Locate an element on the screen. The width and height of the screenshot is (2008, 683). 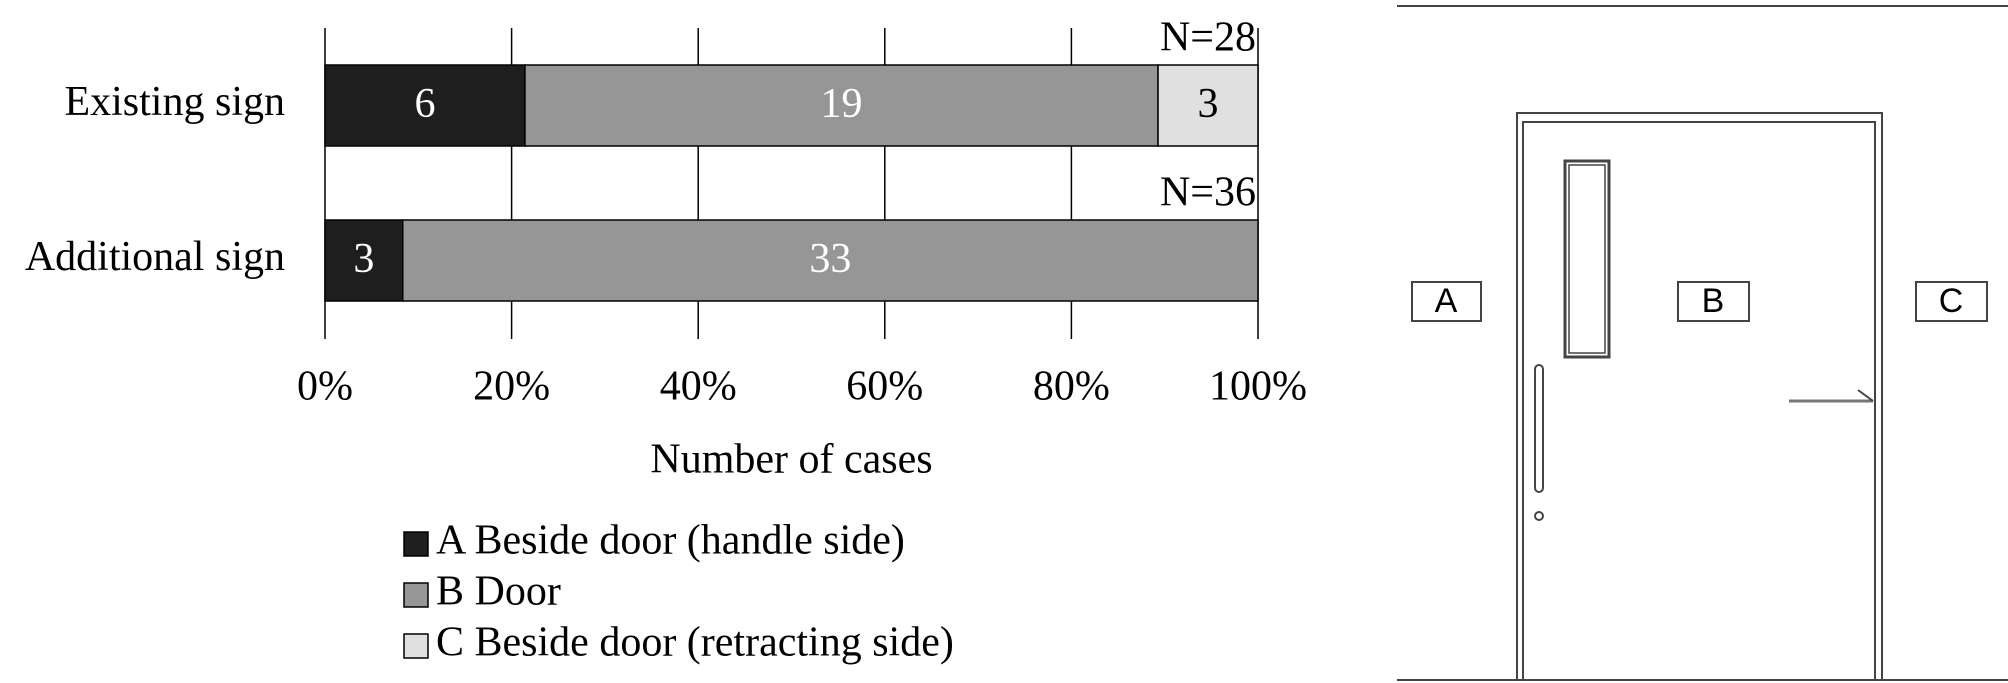
label-box-b is located at coordinates (1713, 301).